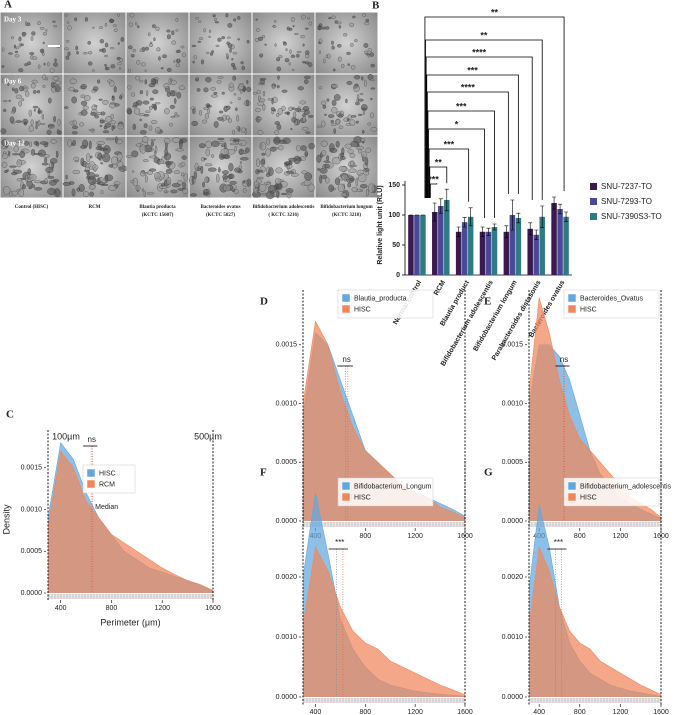 Image resolution: width=677 pixels, height=715 pixels. What do you see at coordinates (595, 622) in the screenshot?
I see `density-area-fill` at bounding box center [595, 622].